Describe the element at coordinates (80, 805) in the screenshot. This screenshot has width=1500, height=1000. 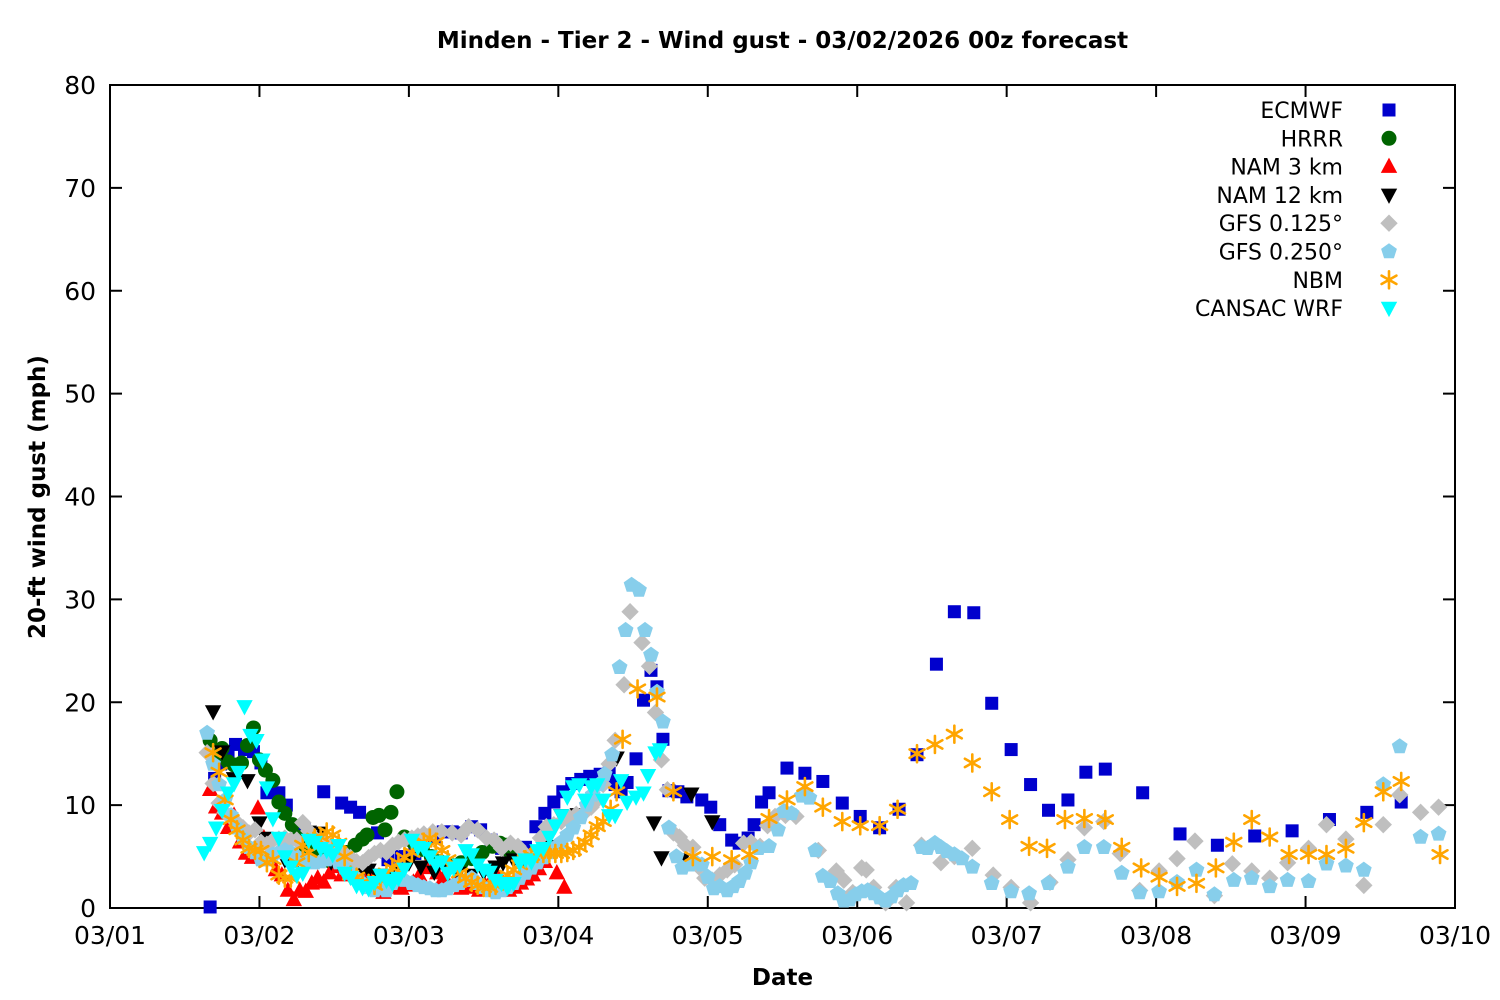
I see `y-tick-label: 10` at that location.